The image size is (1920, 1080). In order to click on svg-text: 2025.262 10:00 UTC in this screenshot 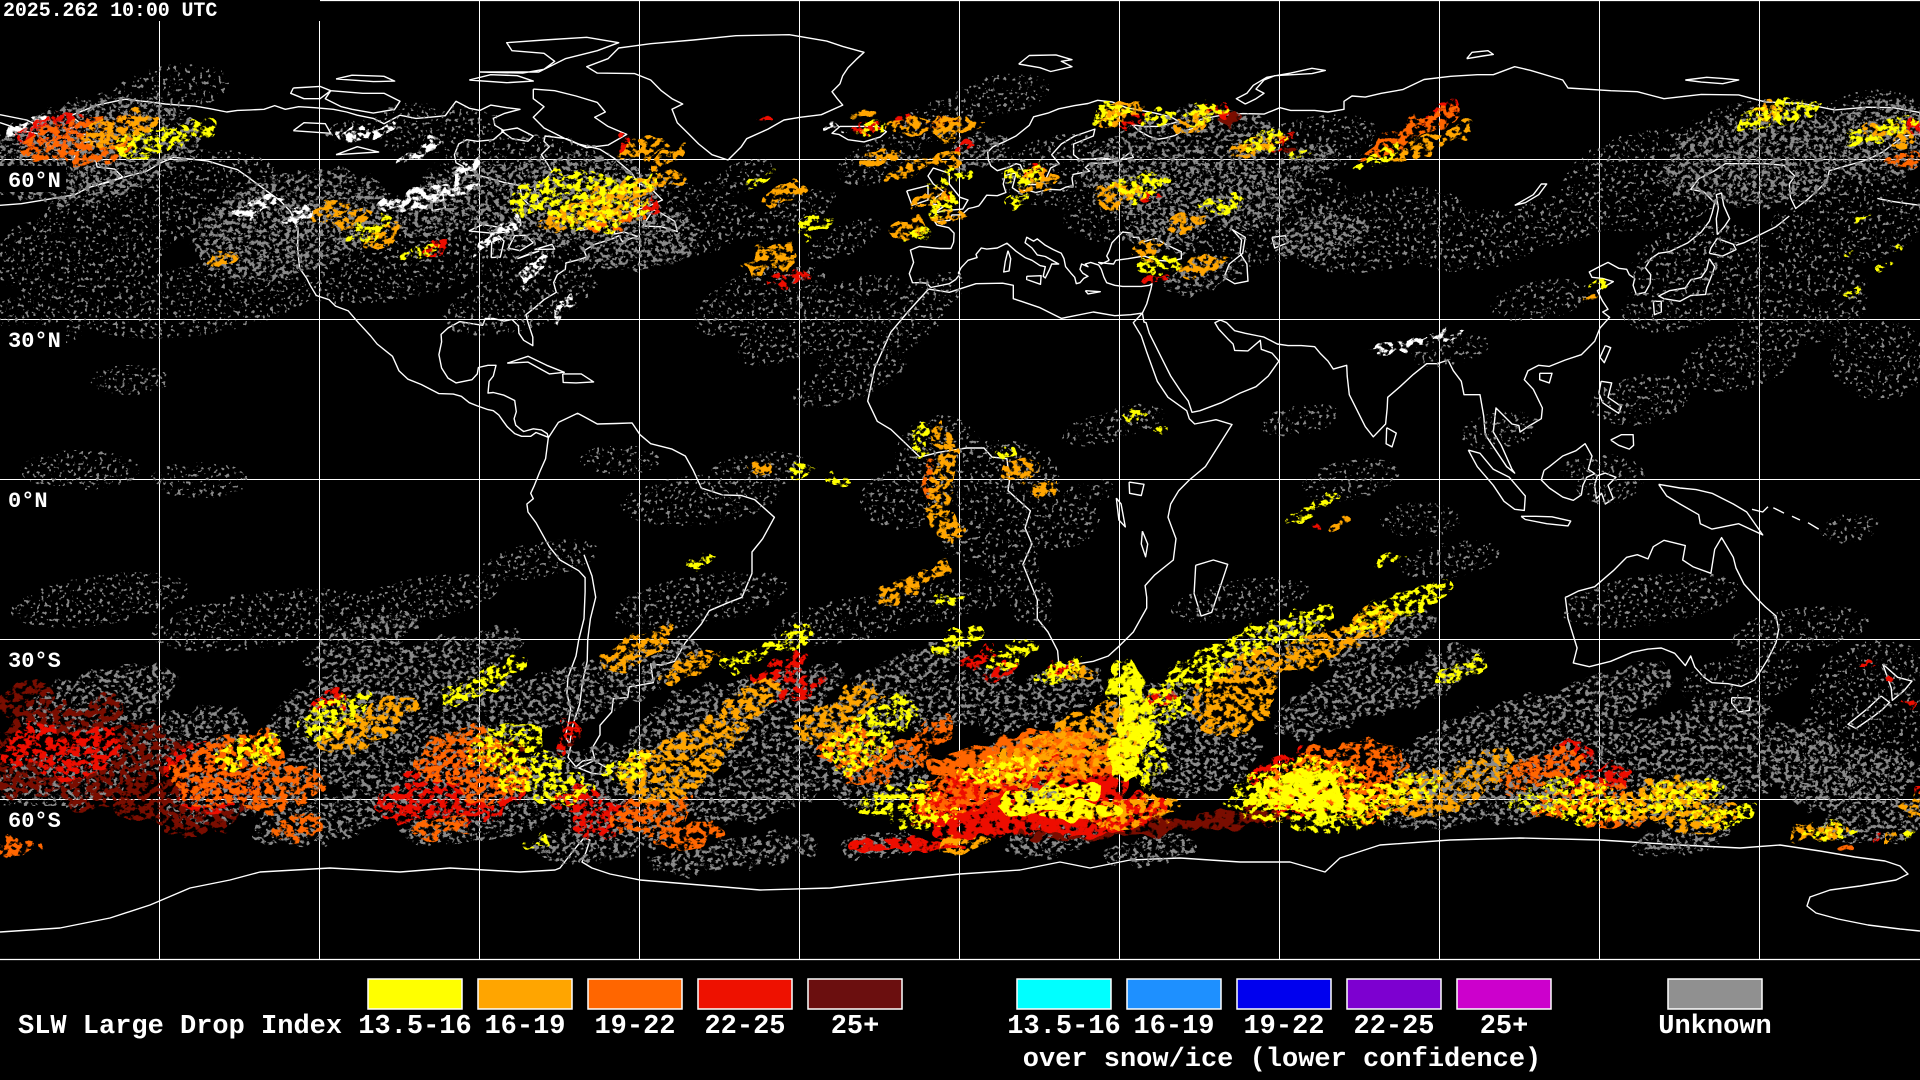, I will do `click(110, 11)`.